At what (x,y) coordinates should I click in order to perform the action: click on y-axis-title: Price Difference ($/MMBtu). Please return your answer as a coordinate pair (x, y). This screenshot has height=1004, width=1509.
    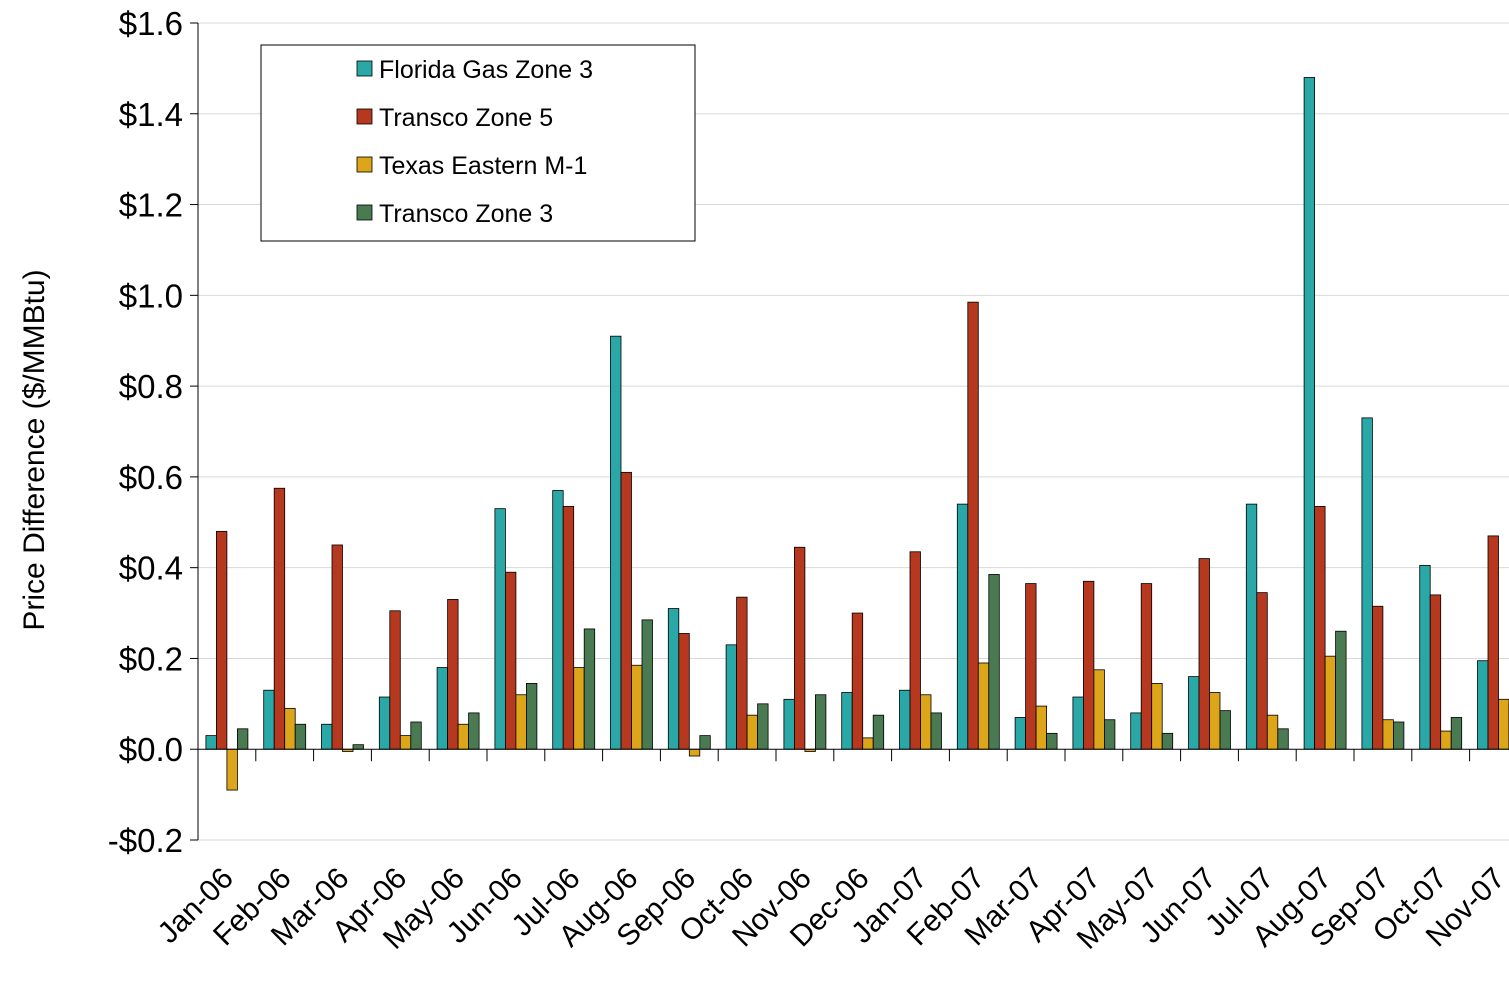
    Looking at the image, I should click on (34, 449).